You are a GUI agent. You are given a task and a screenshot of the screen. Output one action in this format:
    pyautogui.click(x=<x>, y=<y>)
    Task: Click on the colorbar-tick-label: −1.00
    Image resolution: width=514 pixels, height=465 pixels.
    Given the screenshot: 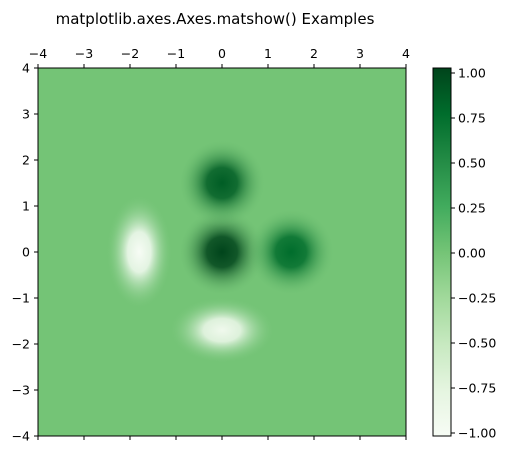 What is the action you would take?
    pyautogui.click(x=477, y=433)
    